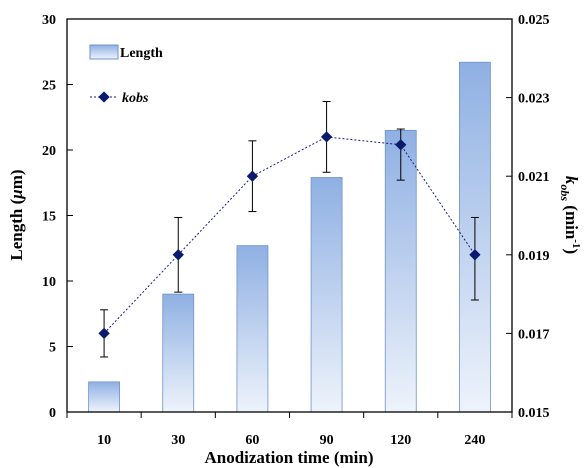  I want to click on x-tick-label-240: 240, so click(474, 440).